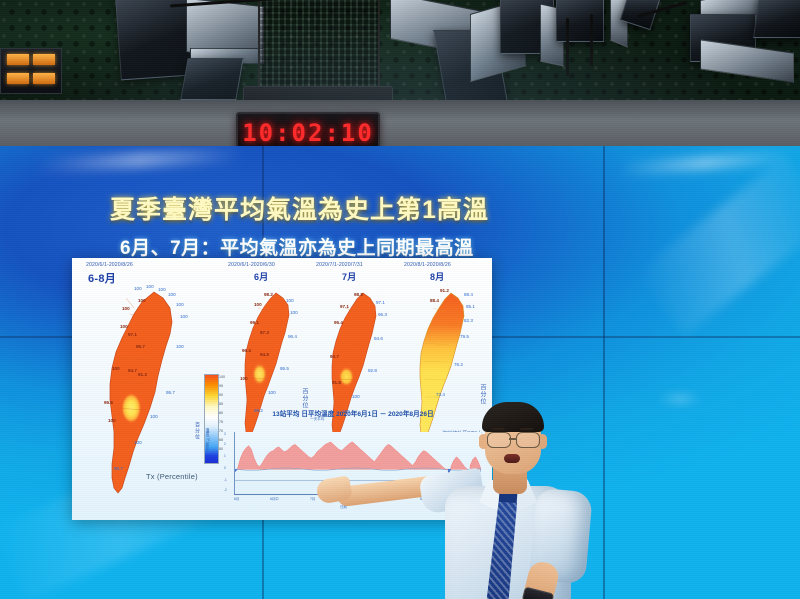 This screenshot has width=800, height=599. What do you see at coordinates (251, 265) in the screenshot?
I see `panel-date-range: 2020/6/1-2020/6/30` at bounding box center [251, 265].